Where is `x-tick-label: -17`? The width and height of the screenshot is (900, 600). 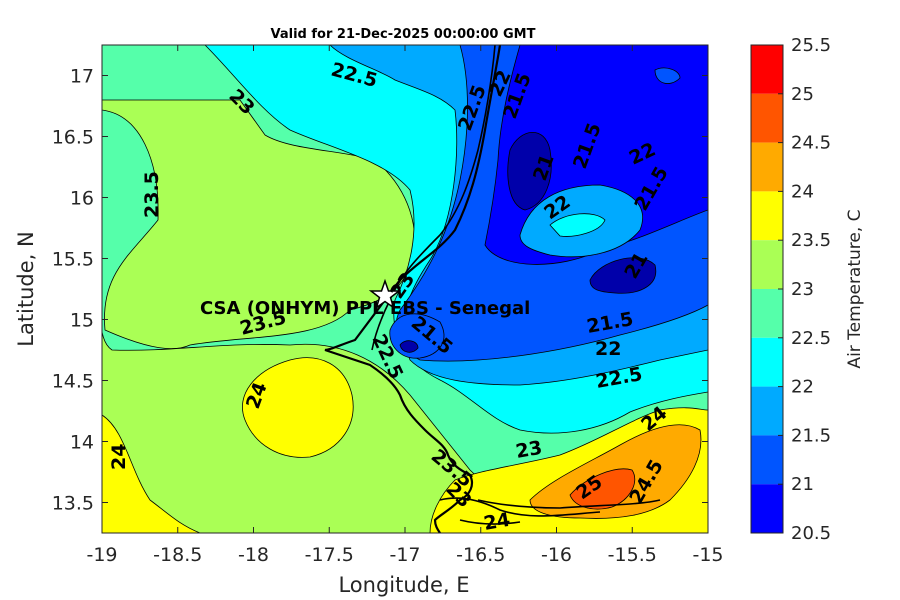
x-tick-label: -17 is located at coordinates (404, 555).